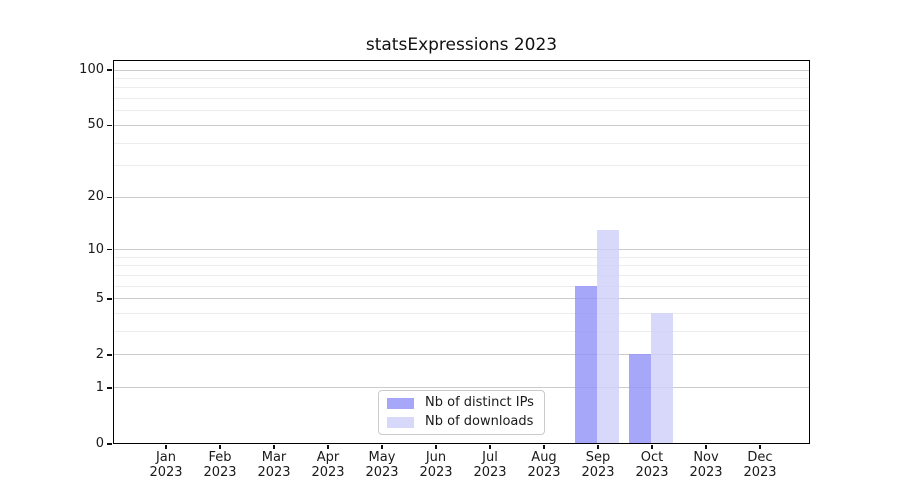  Describe the element at coordinates (91, 69) in the screenshot. I see `y-tick-label: 100` at that location.